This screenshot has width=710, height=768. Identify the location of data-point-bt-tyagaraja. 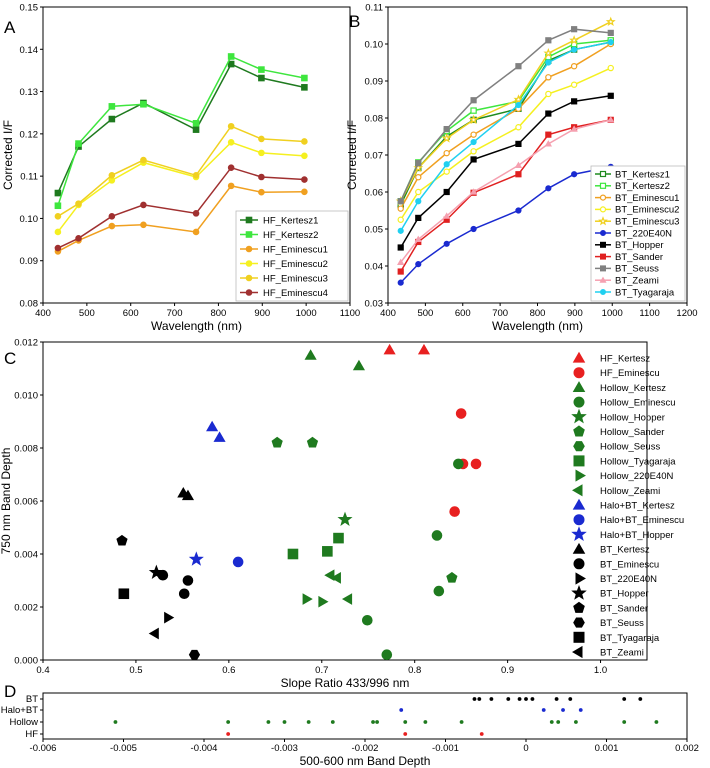
(418, 201).